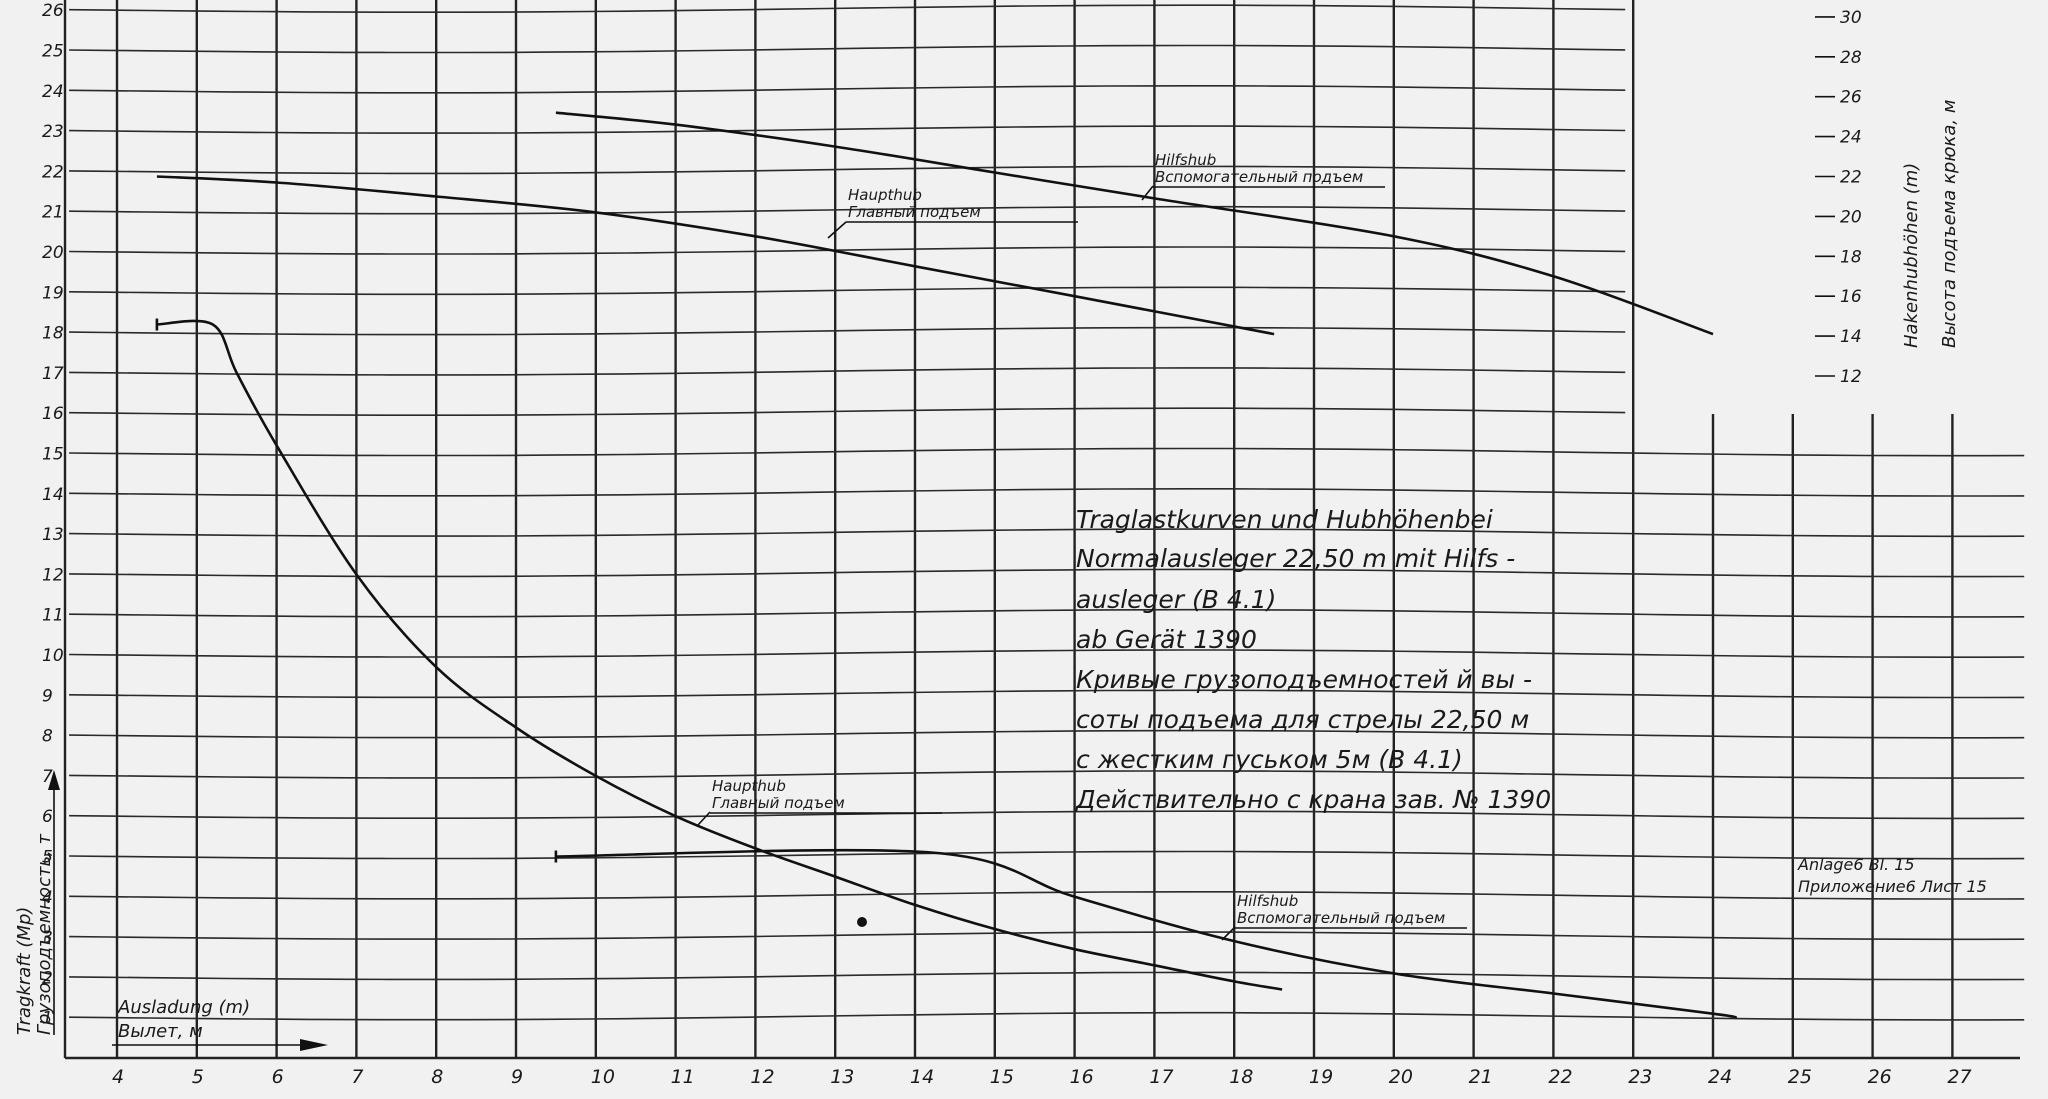 This screenshot has width=2048, height=1099. I want to click on y-left-tick-label: 14, so click(53, 495).